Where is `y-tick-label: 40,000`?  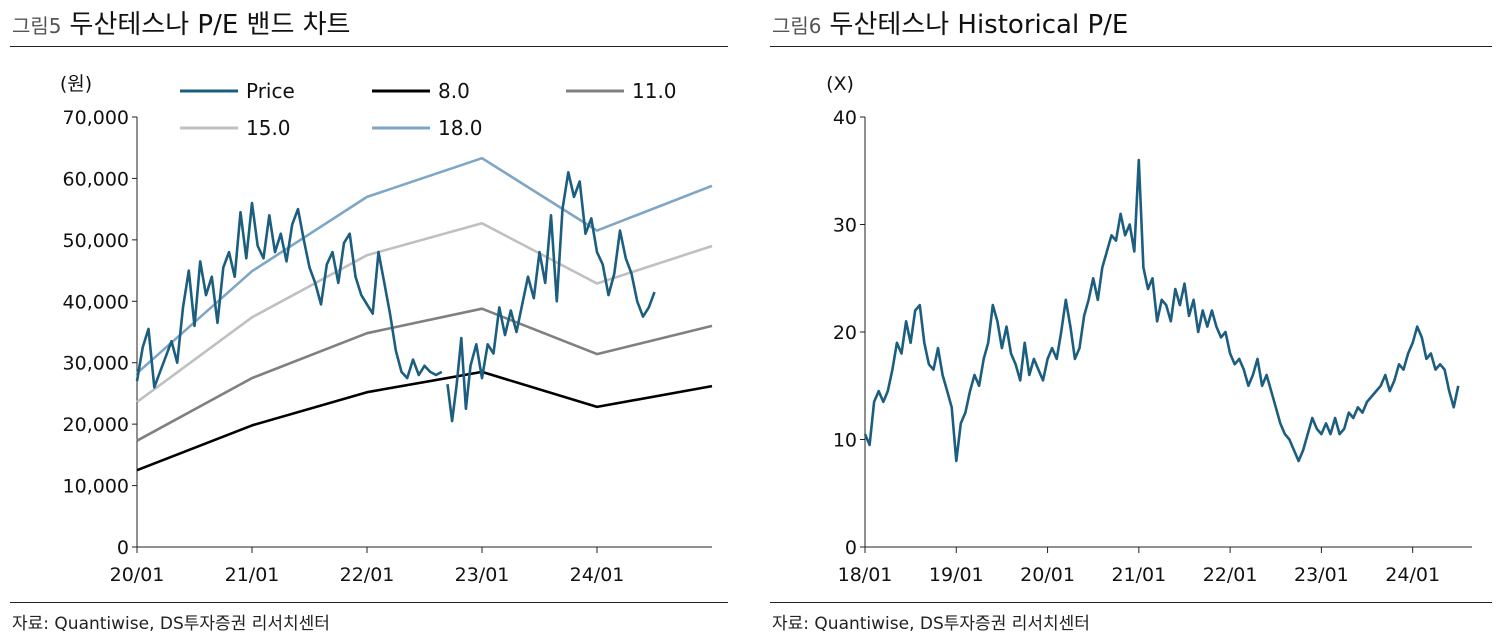 y-tick-label: 40,000 is located at coordinates (96, 302).